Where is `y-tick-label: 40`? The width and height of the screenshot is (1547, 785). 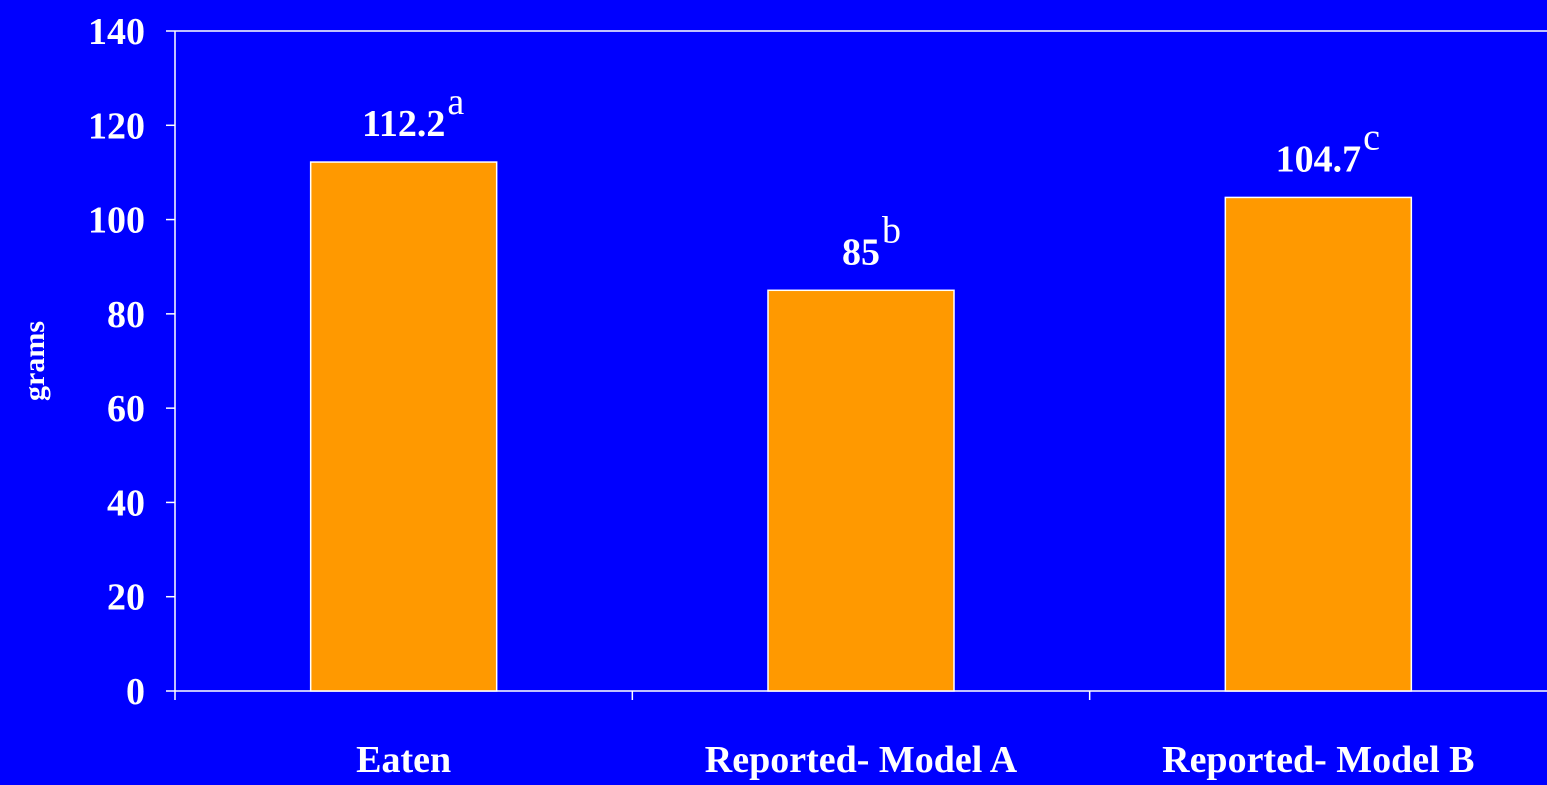 y-tick-label: 40 is located at coordinates (126, 503).